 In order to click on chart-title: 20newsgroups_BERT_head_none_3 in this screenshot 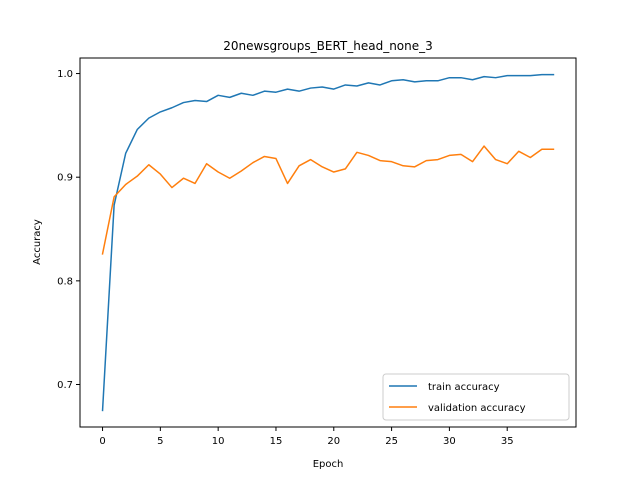, I will do `click(328, 46)`.